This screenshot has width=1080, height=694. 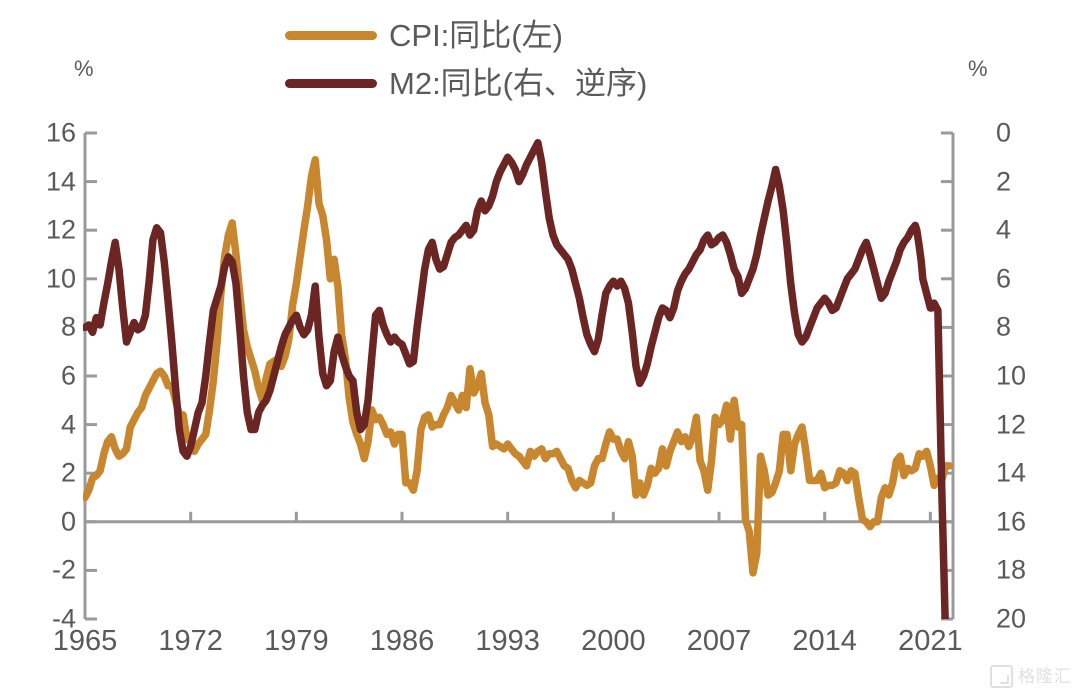 What do you see at coordinates (1004, 132) in the screenshot?
I see `right-axis-tick-label: 0` at bounding box center [1004, 132].